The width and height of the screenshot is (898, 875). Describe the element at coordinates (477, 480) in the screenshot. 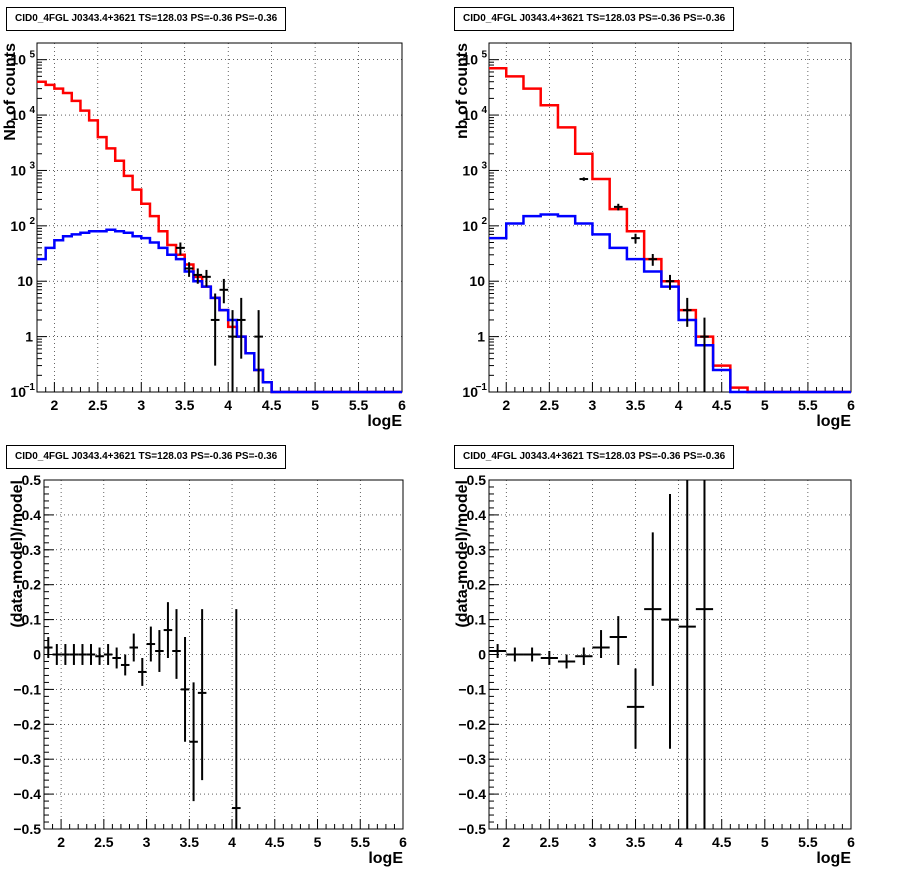

I see `y-tick-label: 0.5` at that location.